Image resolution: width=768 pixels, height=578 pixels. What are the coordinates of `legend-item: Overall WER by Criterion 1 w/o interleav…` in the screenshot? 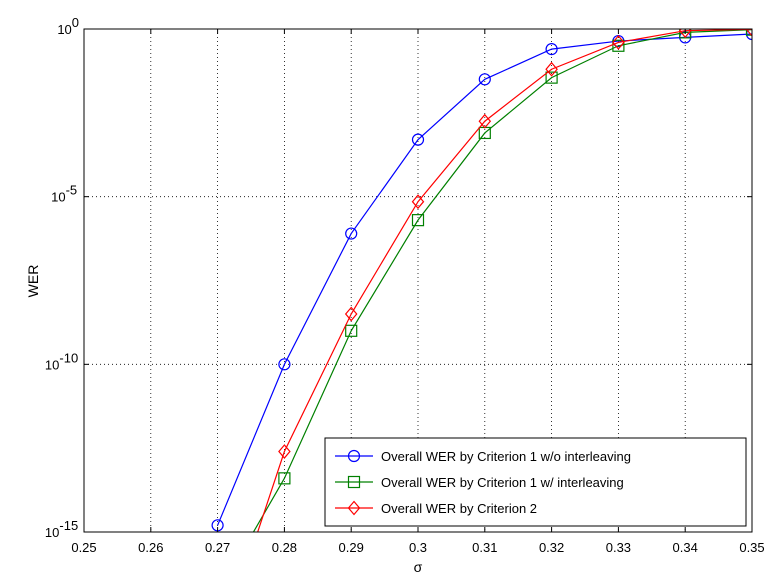 It's located at (483, 456).